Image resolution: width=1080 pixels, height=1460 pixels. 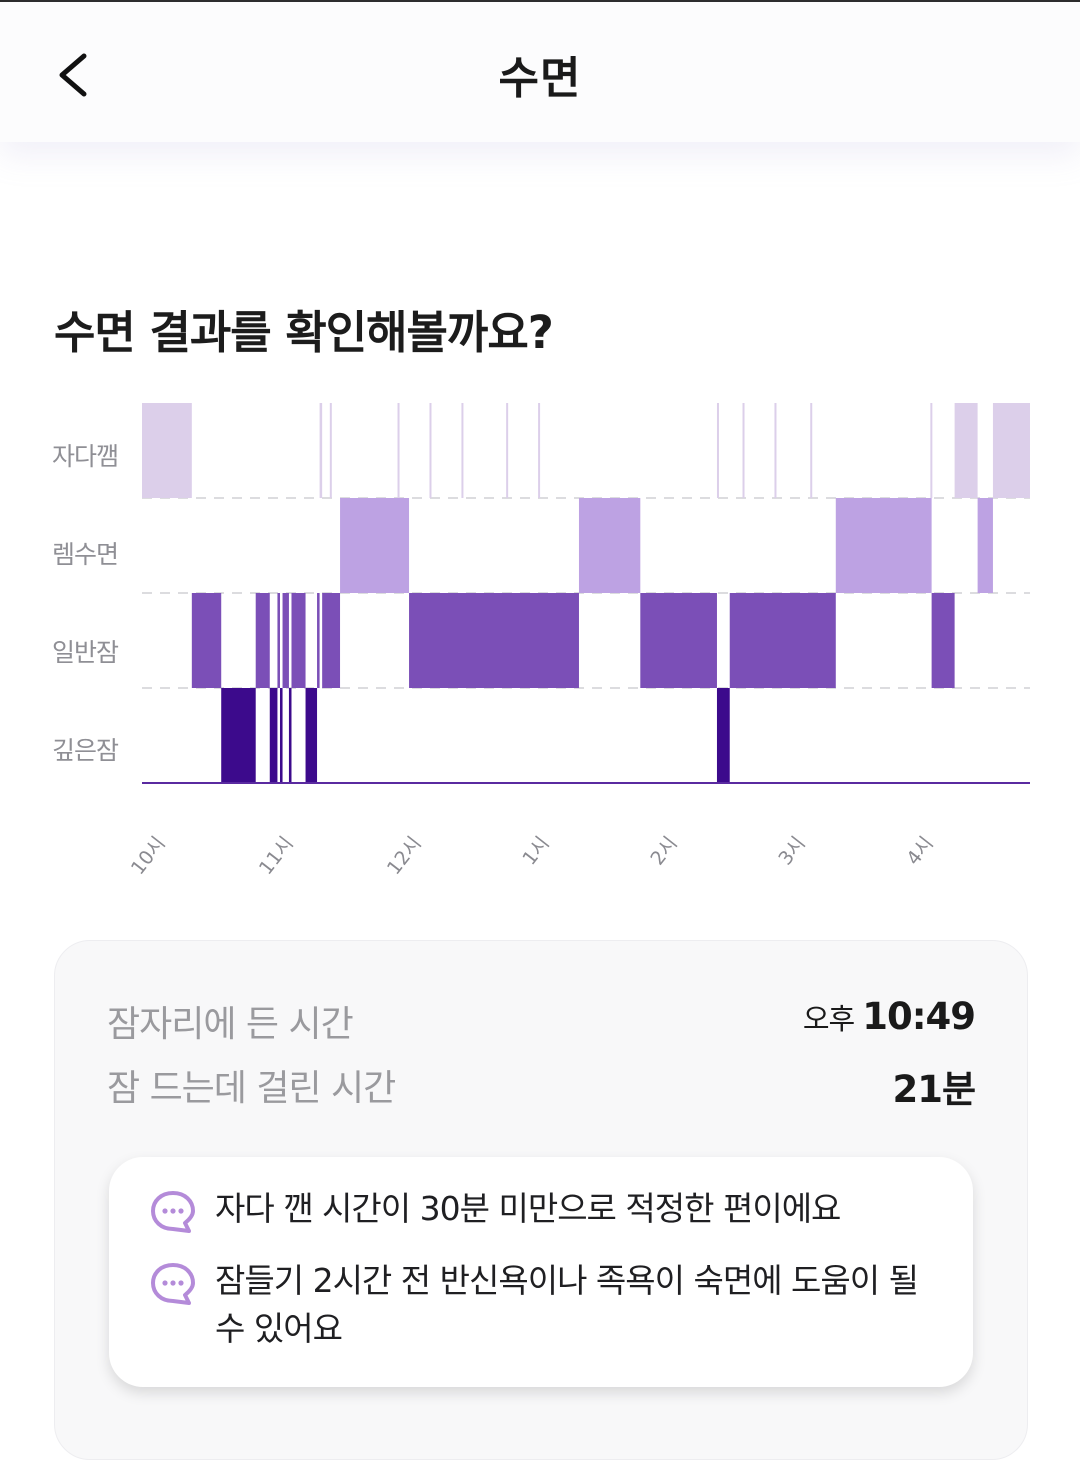 I want to click on stage-label-light: 일반잠, so click(x=85, y=652).